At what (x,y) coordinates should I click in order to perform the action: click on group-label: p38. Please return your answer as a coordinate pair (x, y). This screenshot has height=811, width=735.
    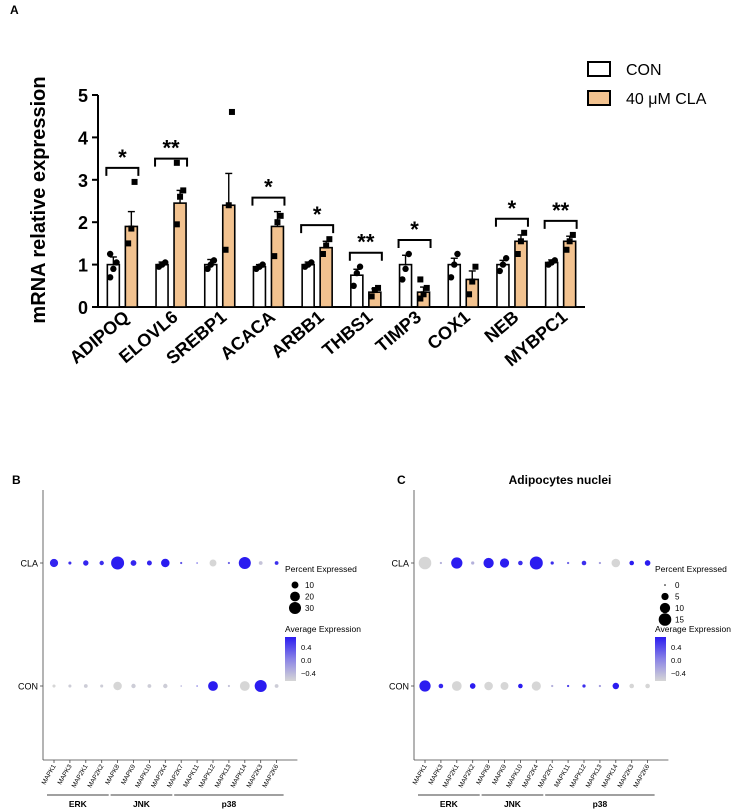
    Looking at the image, I should click on (600, 804).